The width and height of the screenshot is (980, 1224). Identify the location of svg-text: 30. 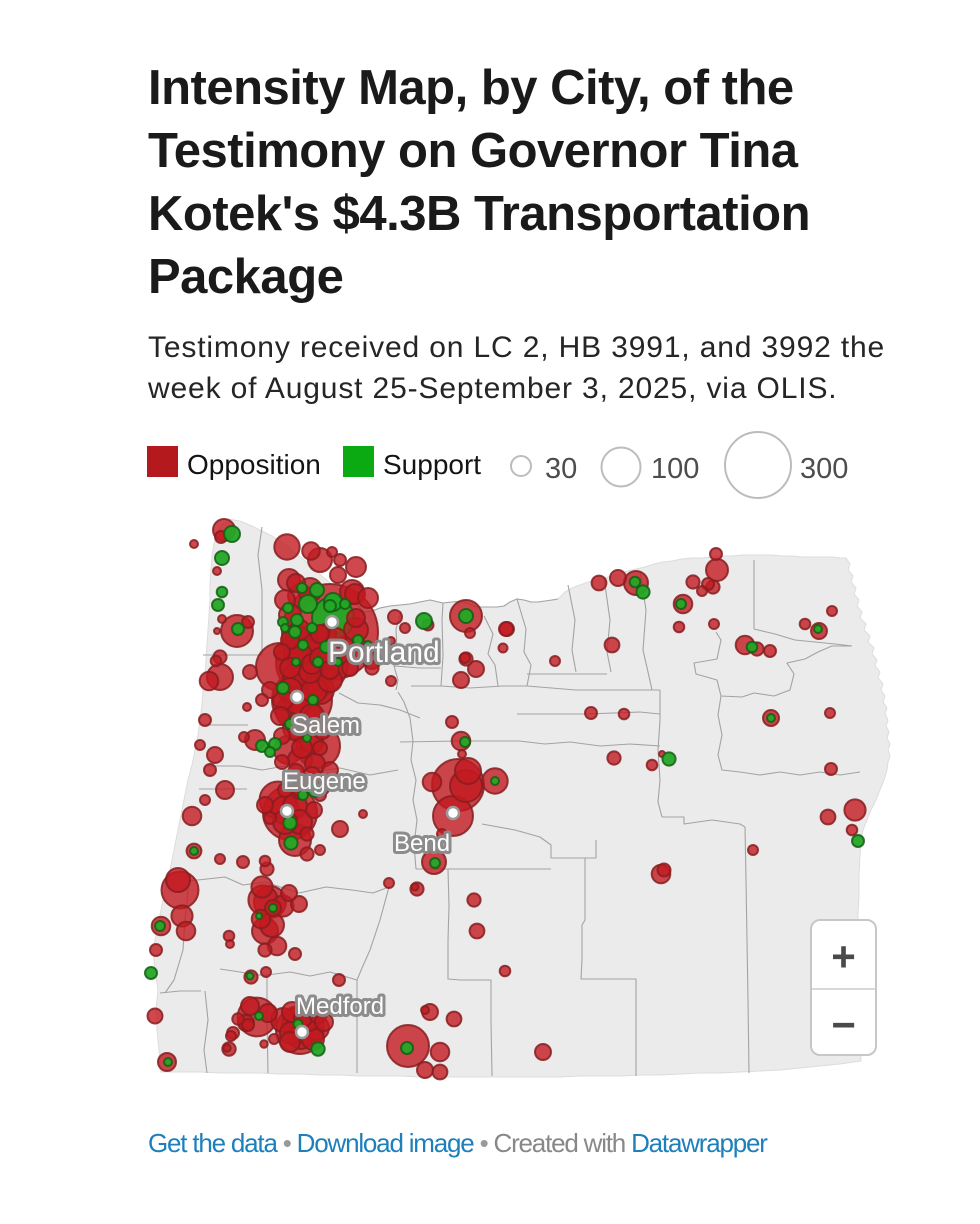
(561, 469).